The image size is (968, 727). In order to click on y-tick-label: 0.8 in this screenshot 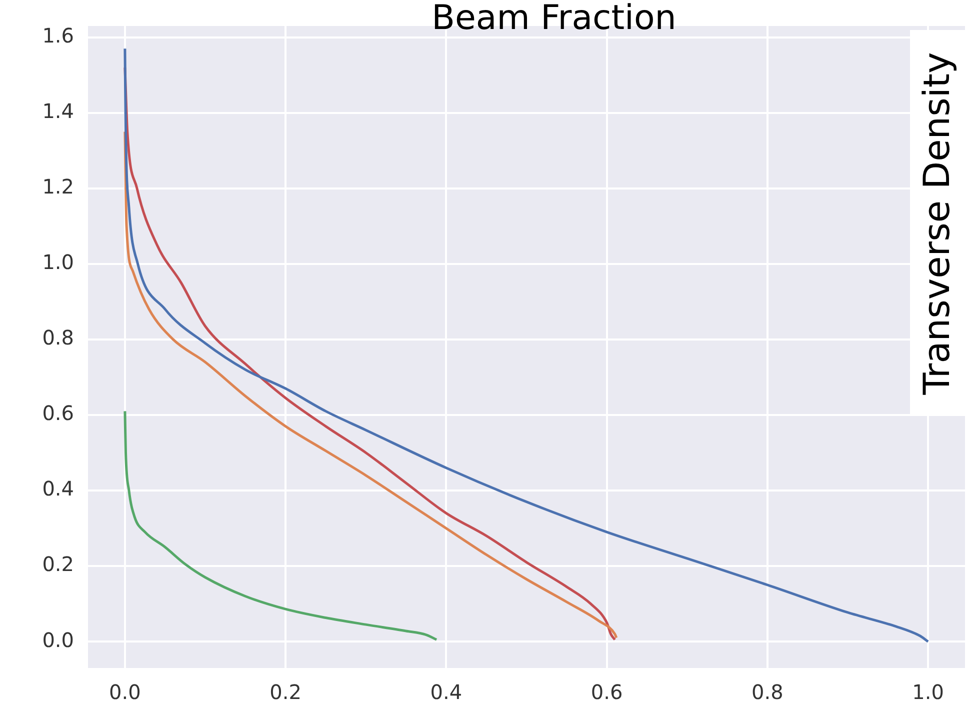, I will do `click(58, 338)`.